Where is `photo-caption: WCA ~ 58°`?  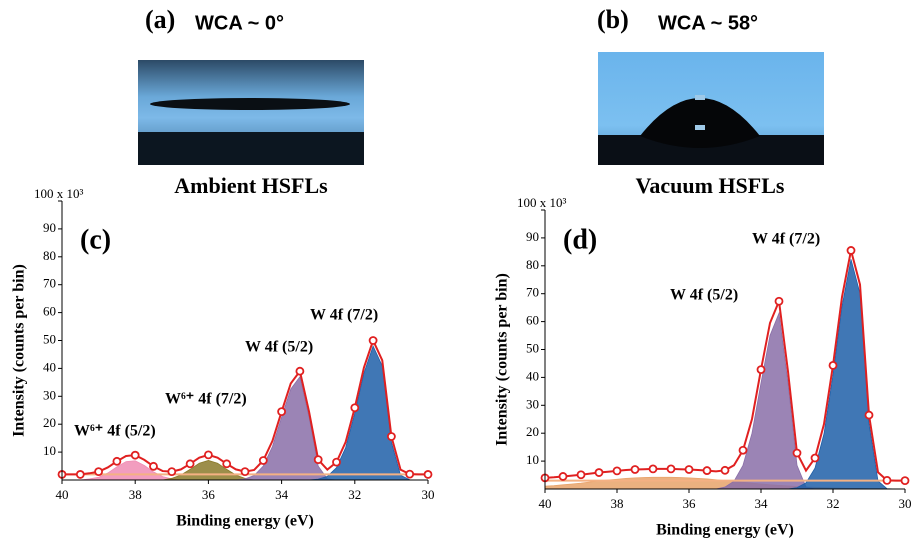 photo-caption: WCA ~ 58° is located at coordinates (708, 23).